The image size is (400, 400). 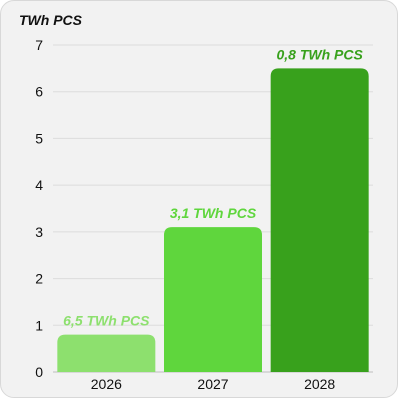 I want to click on y-axis-unit-title: TWh PCS, so click(x=50, y=20).